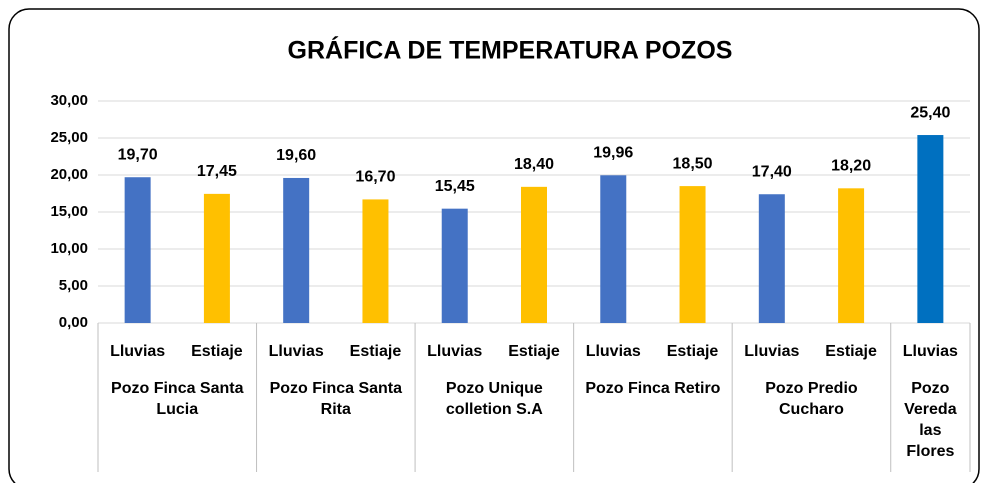 The height and width of the screenshot is (483, 982). Describe the element at coordinates (336, 399) in the screenshot. I see `group-label: Pozo Finca Santa Rita` at that location.